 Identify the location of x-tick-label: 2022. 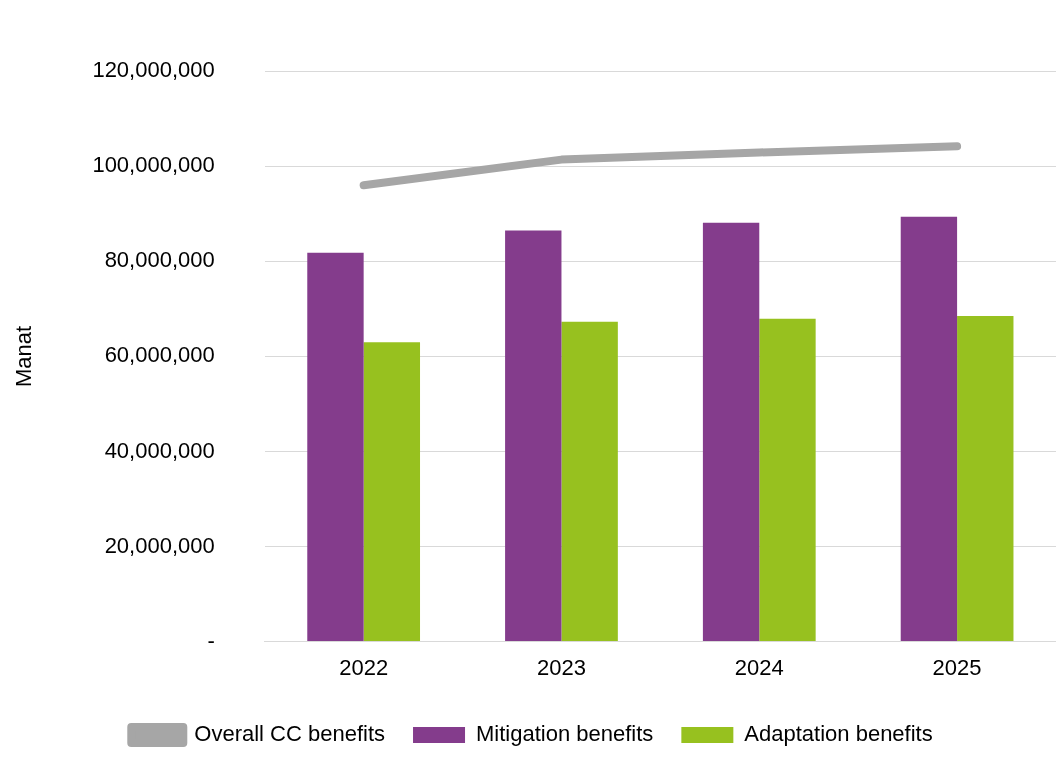
(364, 667).